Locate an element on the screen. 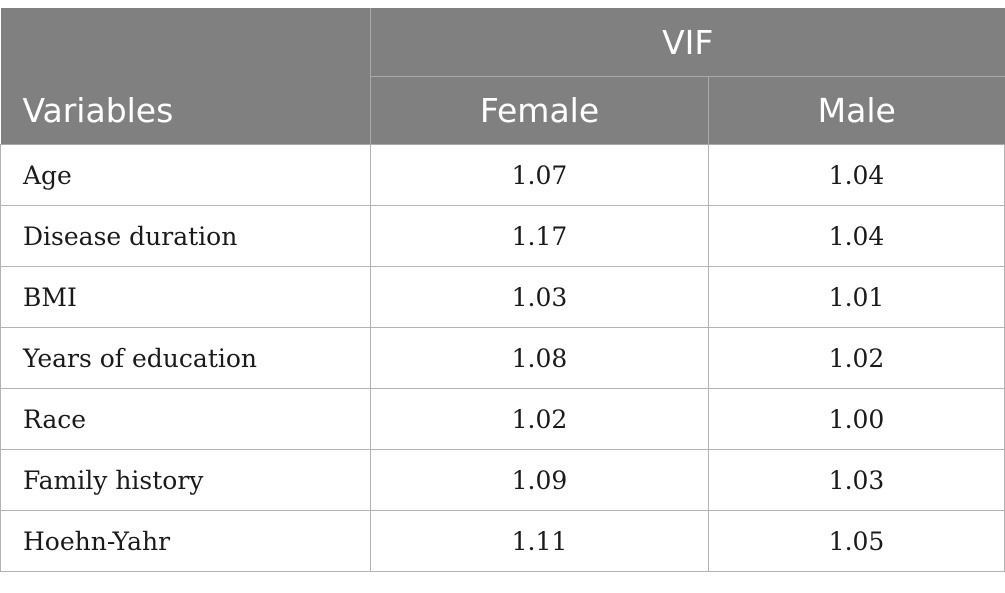 The image size is (1005, 593). header-row-columns: Variables Female Male is located at coordinates (502, 110).